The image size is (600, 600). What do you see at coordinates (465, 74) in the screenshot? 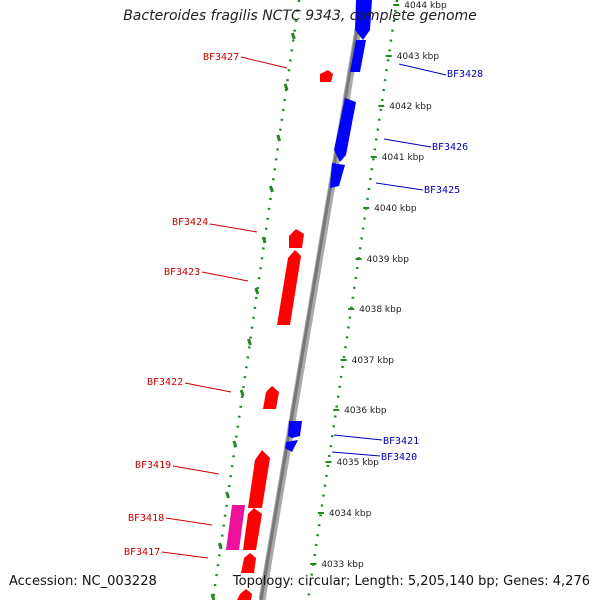
I see `label-bf3428: BF3428` at bounding box center [465, 74].